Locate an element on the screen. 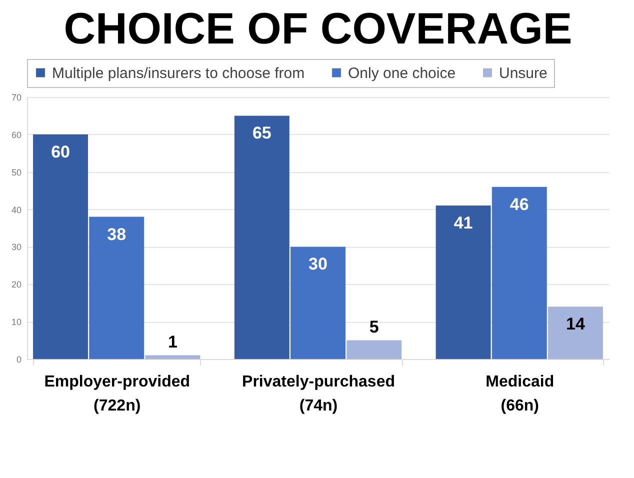 The image size is (634, 478). y-tick-label: 20 is located at coordinates (16, 285).